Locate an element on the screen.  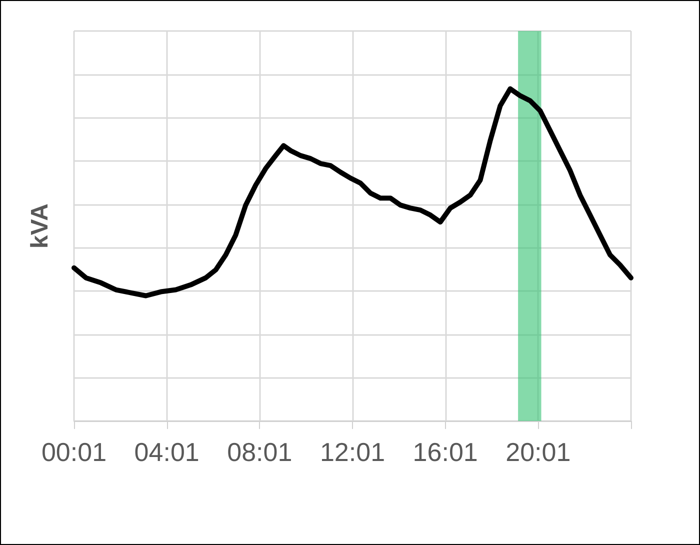
x-tick-label: 12:01 is located at coordinates (353, 452).